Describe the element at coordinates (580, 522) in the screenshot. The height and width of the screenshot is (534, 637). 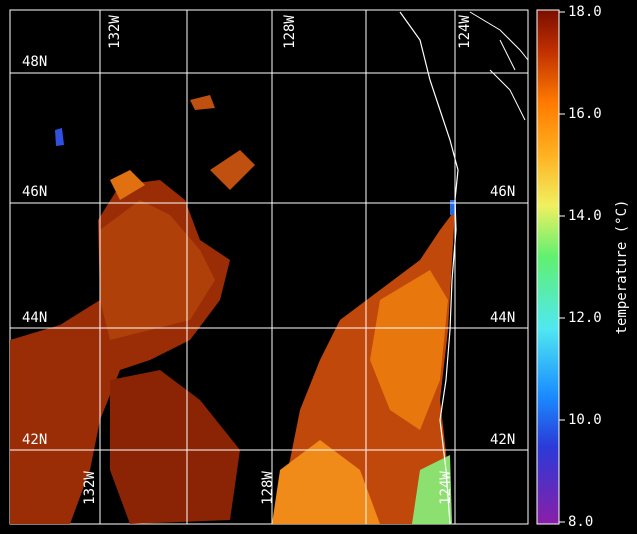
I see `colorbar-tick-label: 8.0` at that location.